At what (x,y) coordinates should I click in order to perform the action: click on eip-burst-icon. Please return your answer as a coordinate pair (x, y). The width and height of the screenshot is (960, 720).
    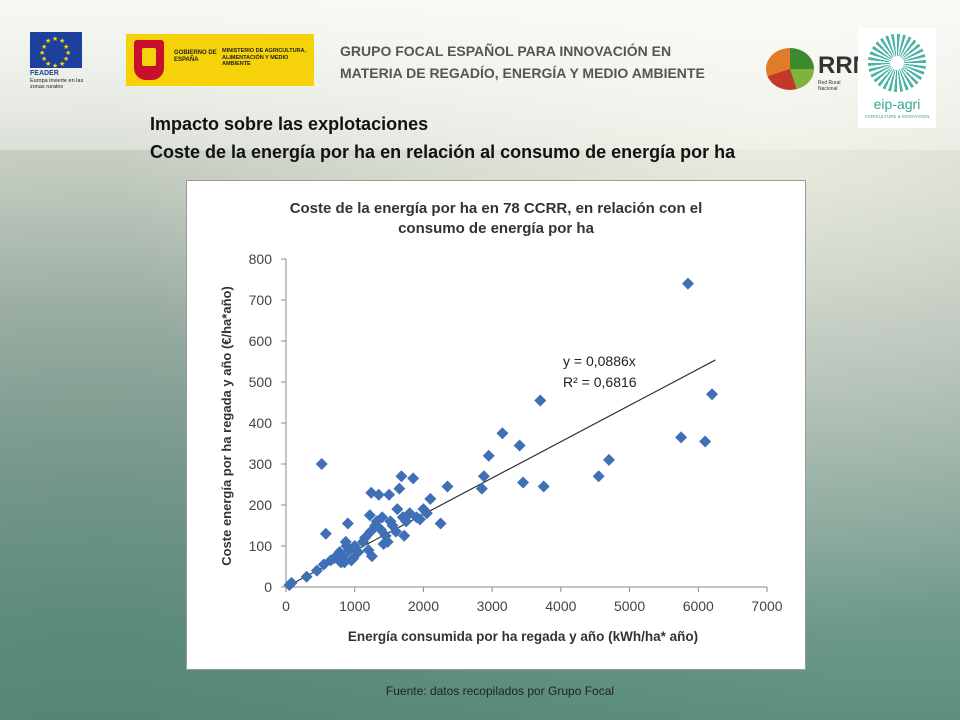
    Looking at the image, I should click on (897, 63).